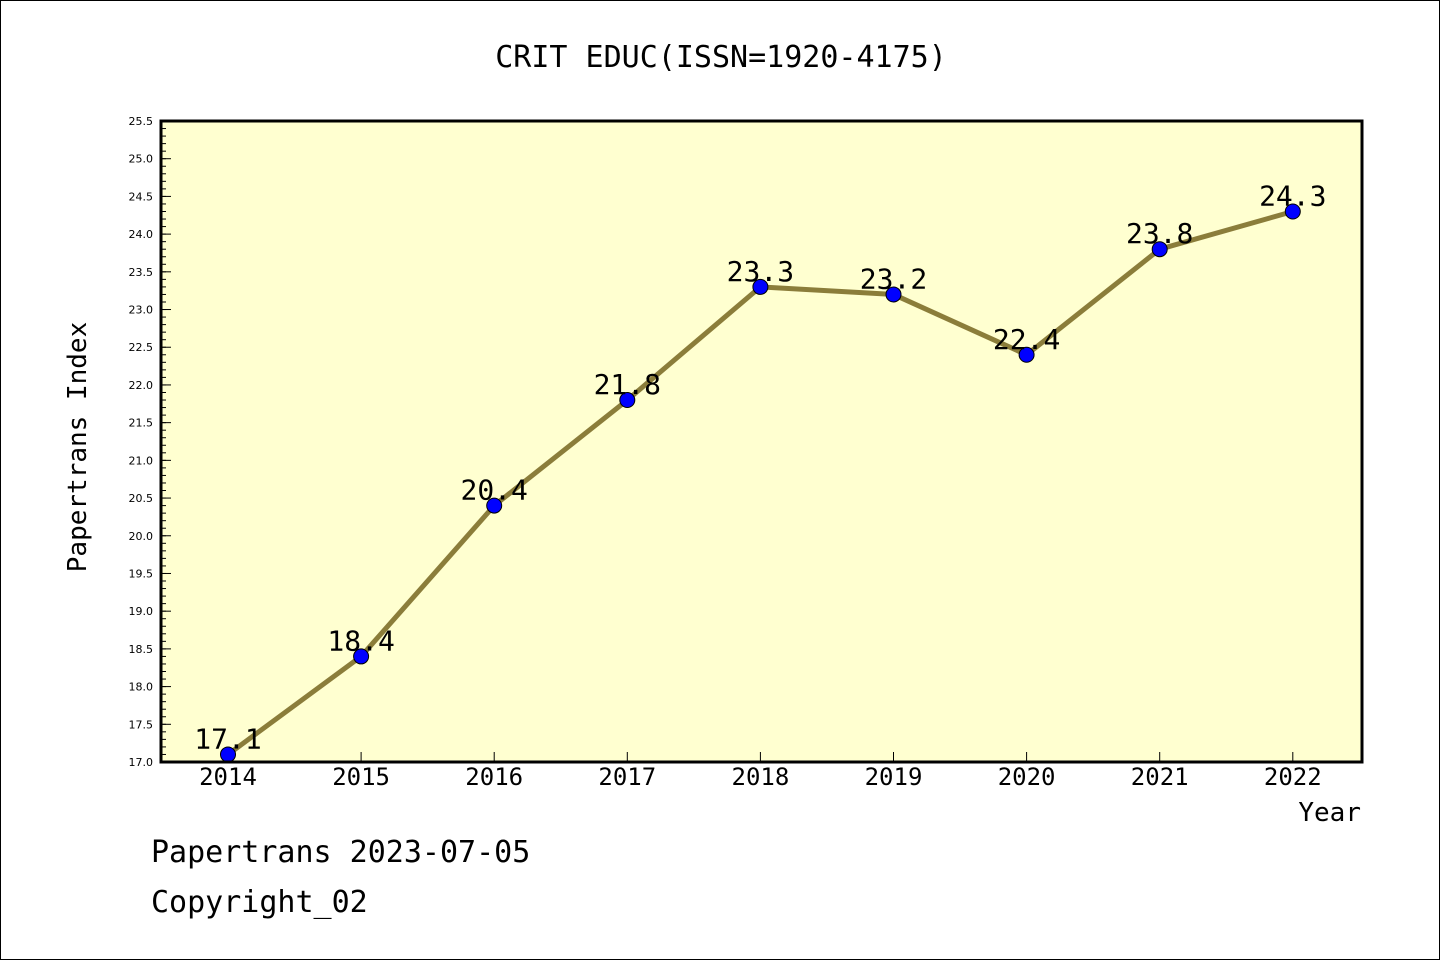 The image size is (1440, 961). What do you see at coordinates (227, 738) in the screenshot?
I see `data-label: 17.1` at bounding box center [227, 738].